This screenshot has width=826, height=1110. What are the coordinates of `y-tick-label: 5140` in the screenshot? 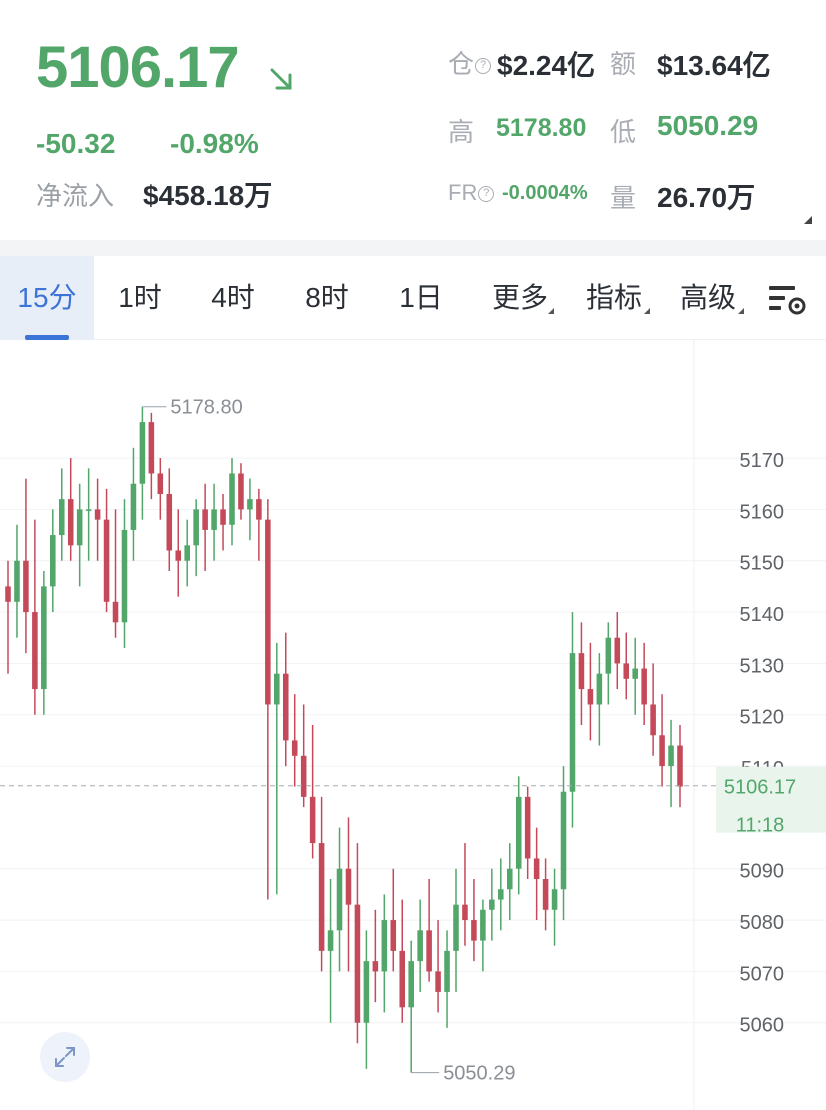 It's located at (762, 615).